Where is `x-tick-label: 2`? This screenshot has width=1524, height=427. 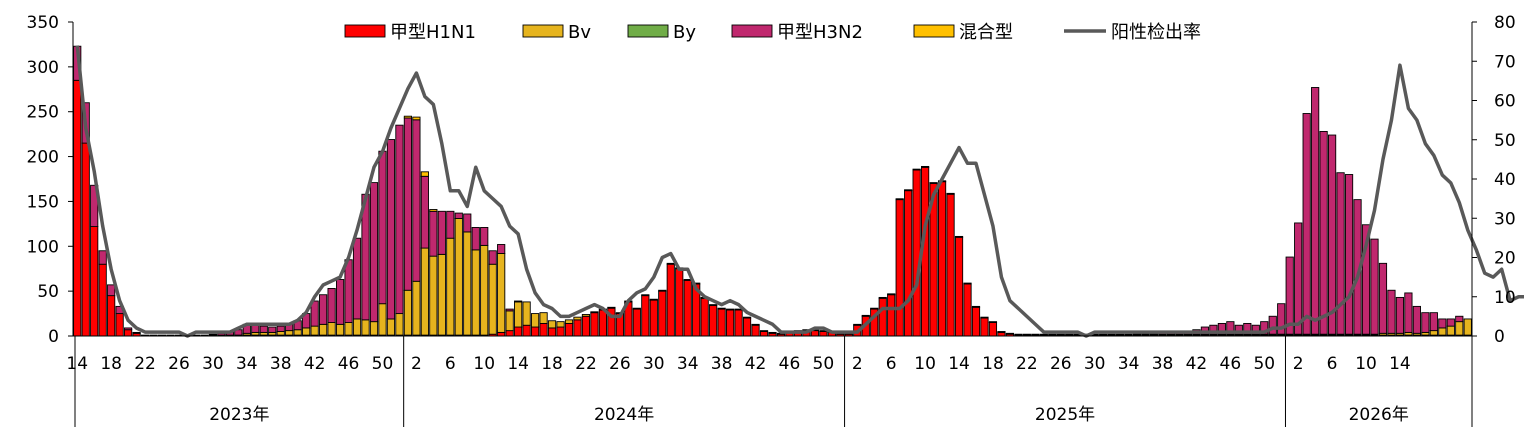 x-tick-label: 2 is located at coordinates (857, 364).